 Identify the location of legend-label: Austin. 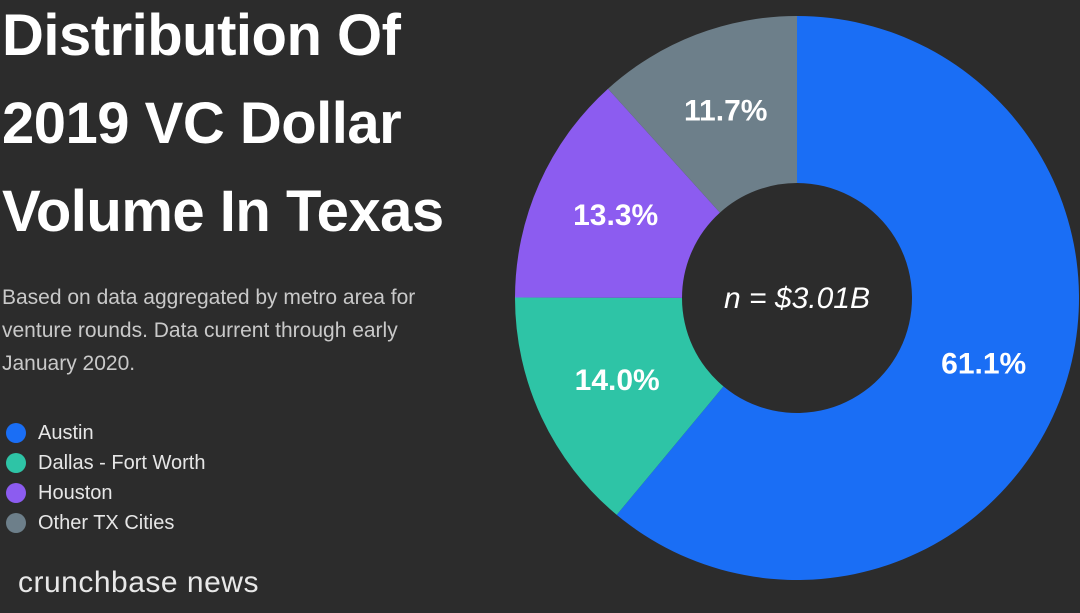
(66, 432).